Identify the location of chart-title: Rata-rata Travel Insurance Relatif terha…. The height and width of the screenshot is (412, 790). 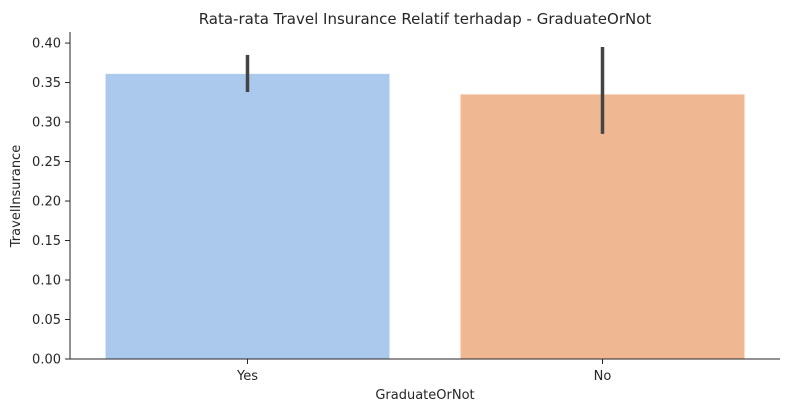
(425, 19).